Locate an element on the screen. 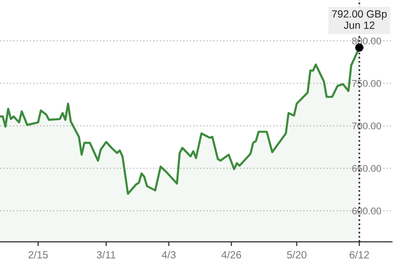  y-tick-label: 800.00 is located at coordinates (367, 41).